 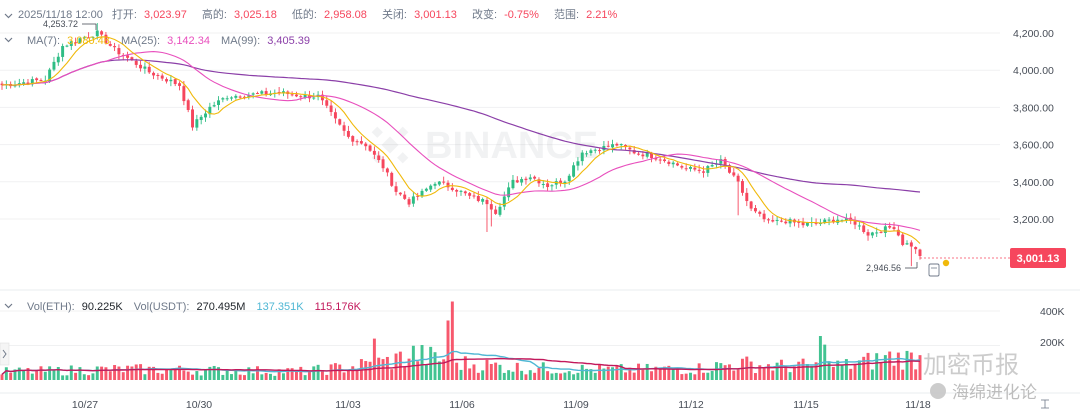 I want to click on price-tick-label: 3,400.00, so click(x=1033, y=183).